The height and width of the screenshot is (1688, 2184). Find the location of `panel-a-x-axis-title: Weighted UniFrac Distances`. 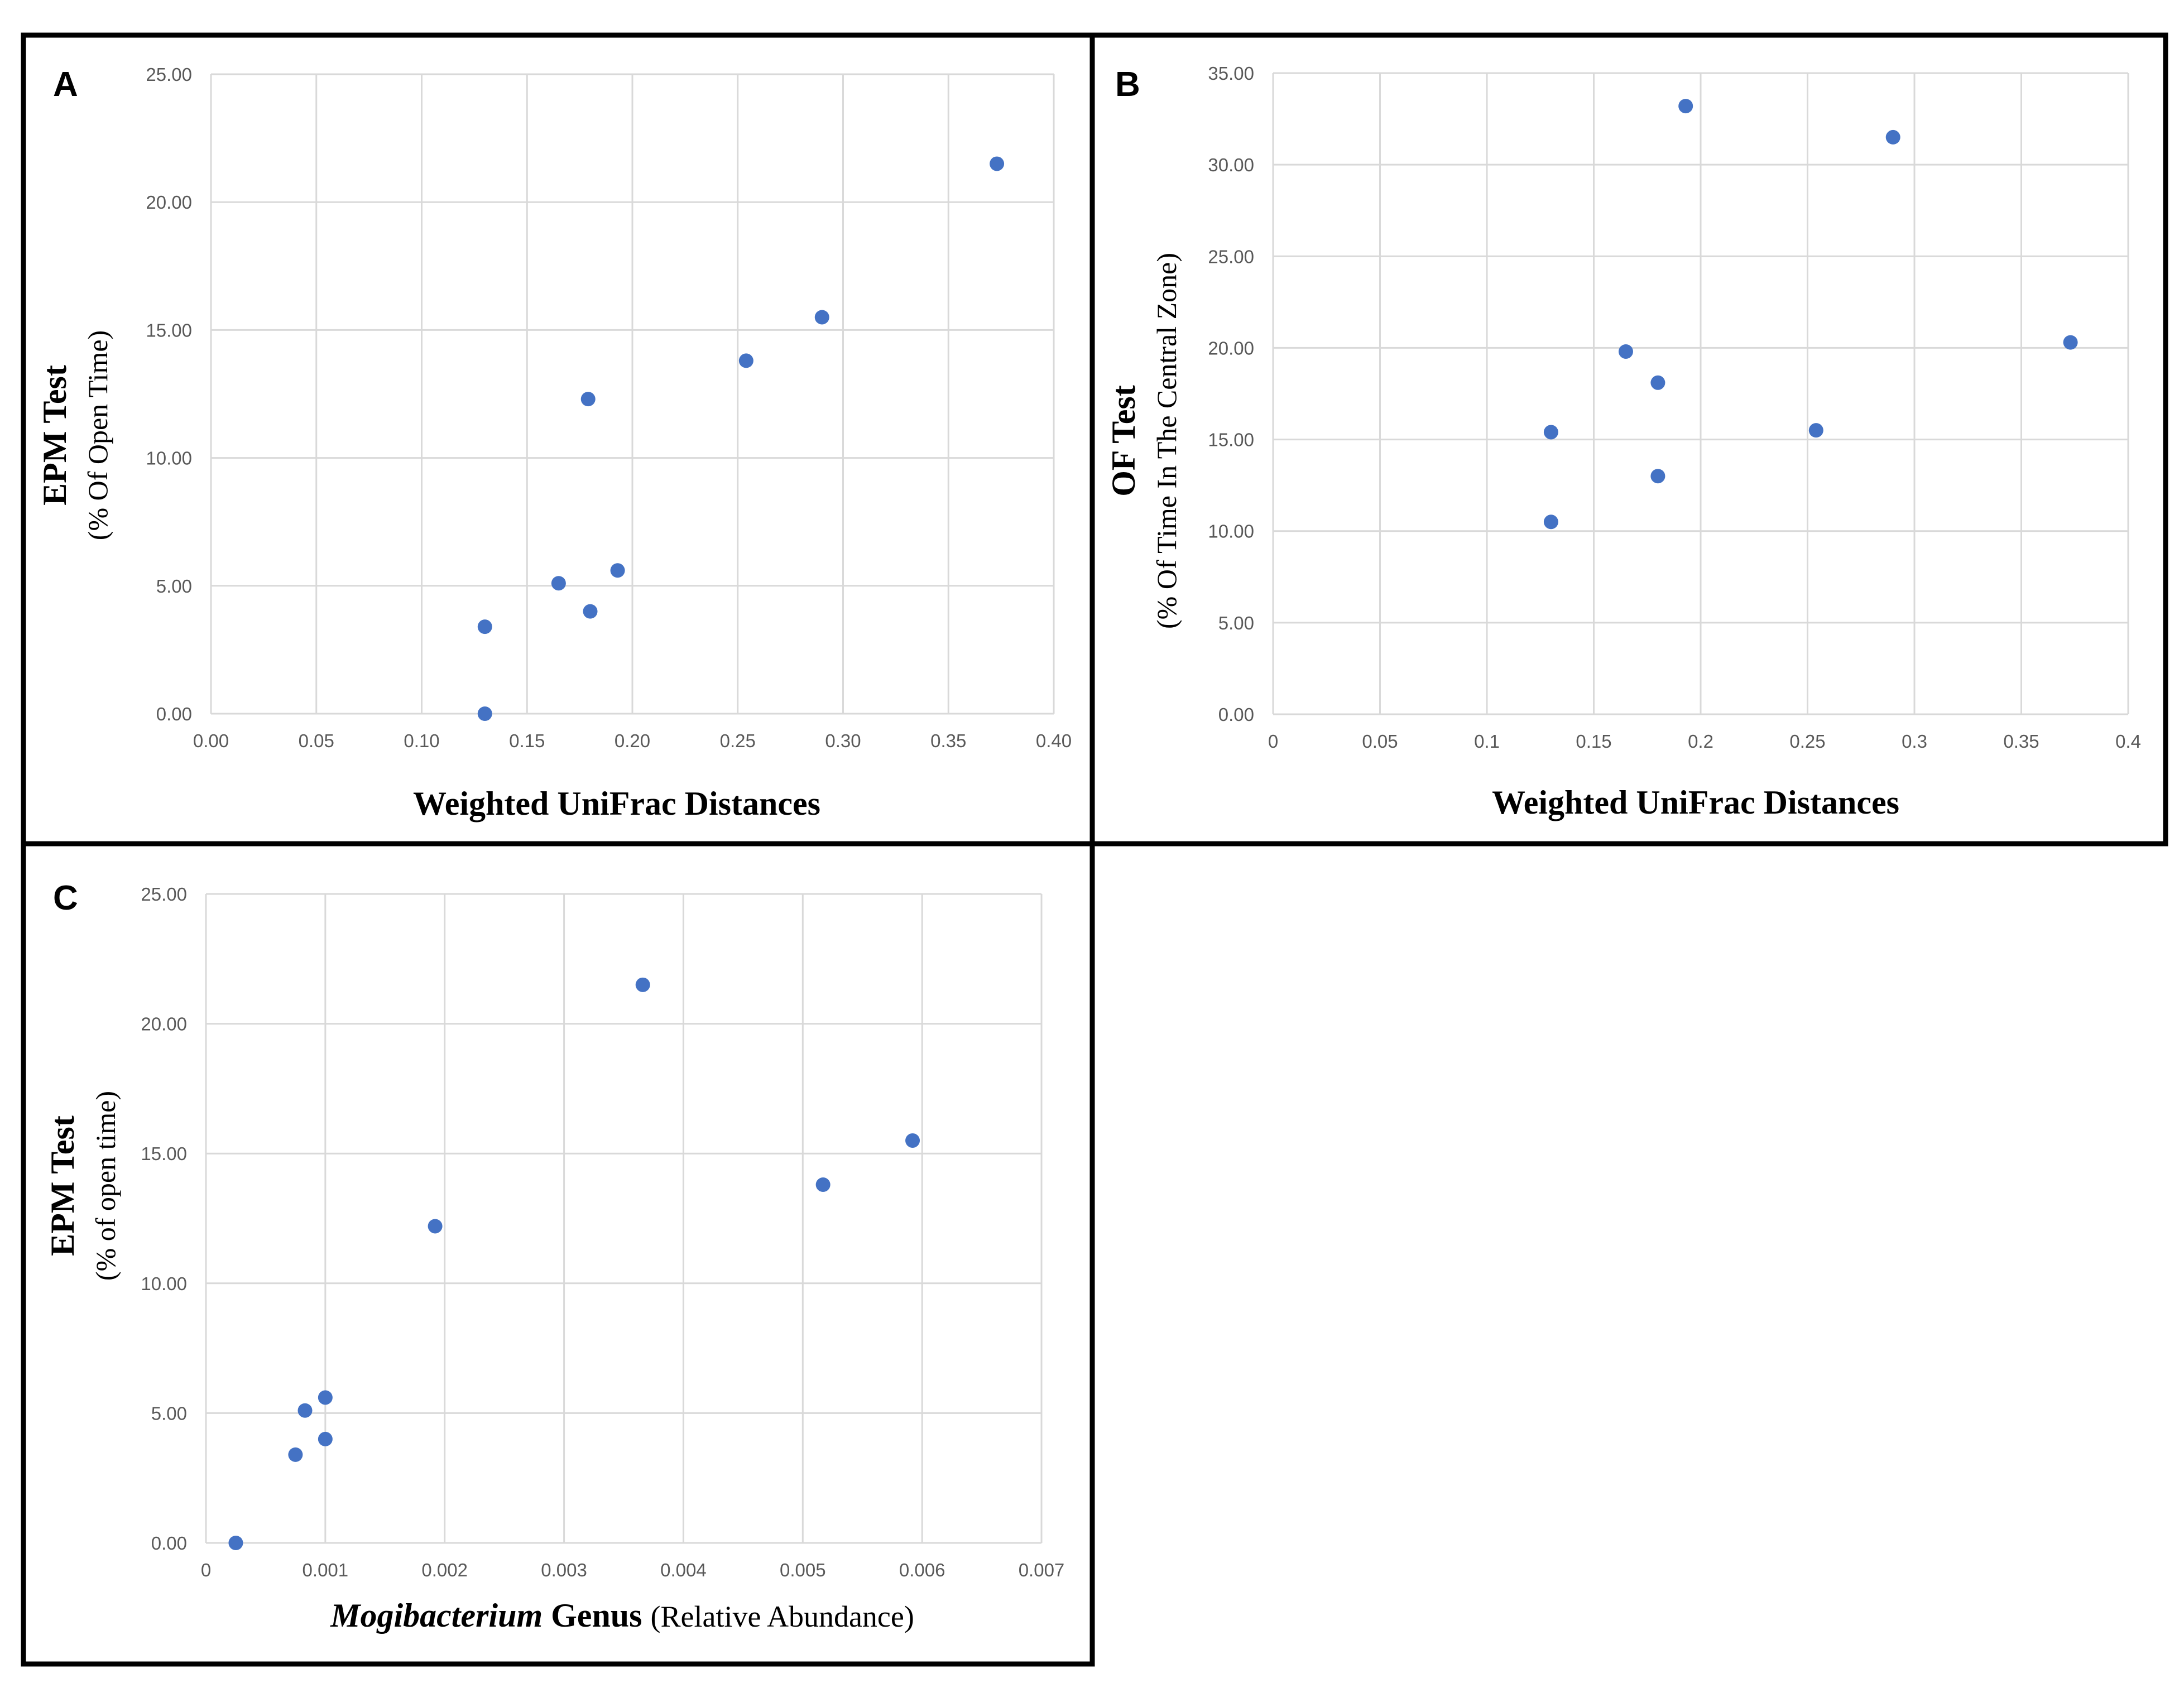

panel-a-x-axis-title: Weighted UniFrac Distances is located at coordinates (616, 803).